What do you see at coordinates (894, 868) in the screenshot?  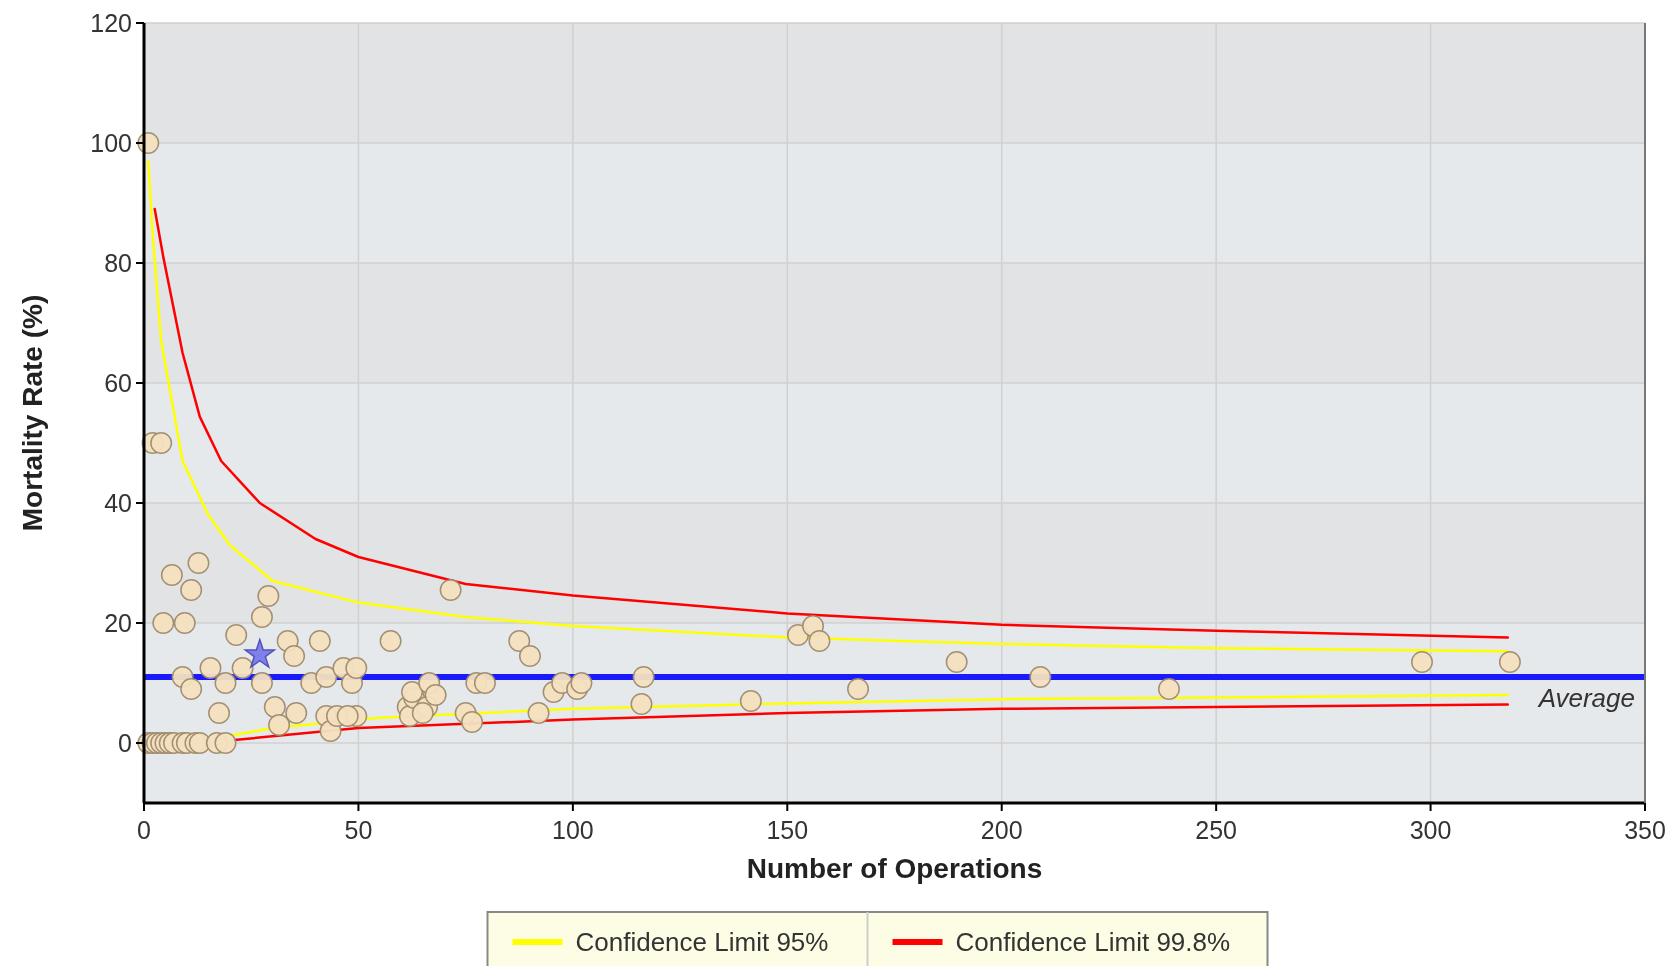 I see `x-axis-title: Number of Operations` at bounding box center [894, 868].